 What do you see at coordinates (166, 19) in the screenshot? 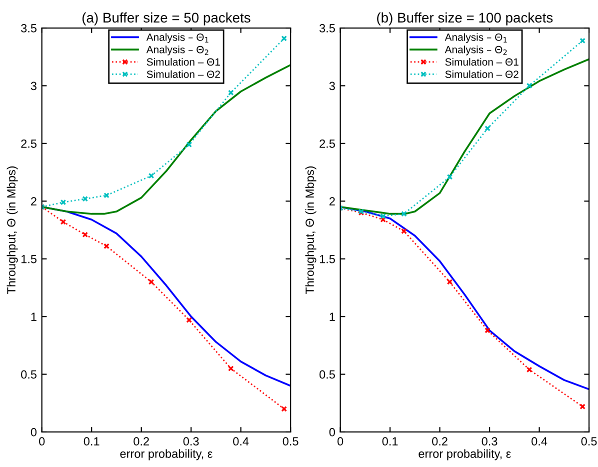
I see `chart-title: (a) Buffer size = 50 packets` at bounding box center [166, 19].